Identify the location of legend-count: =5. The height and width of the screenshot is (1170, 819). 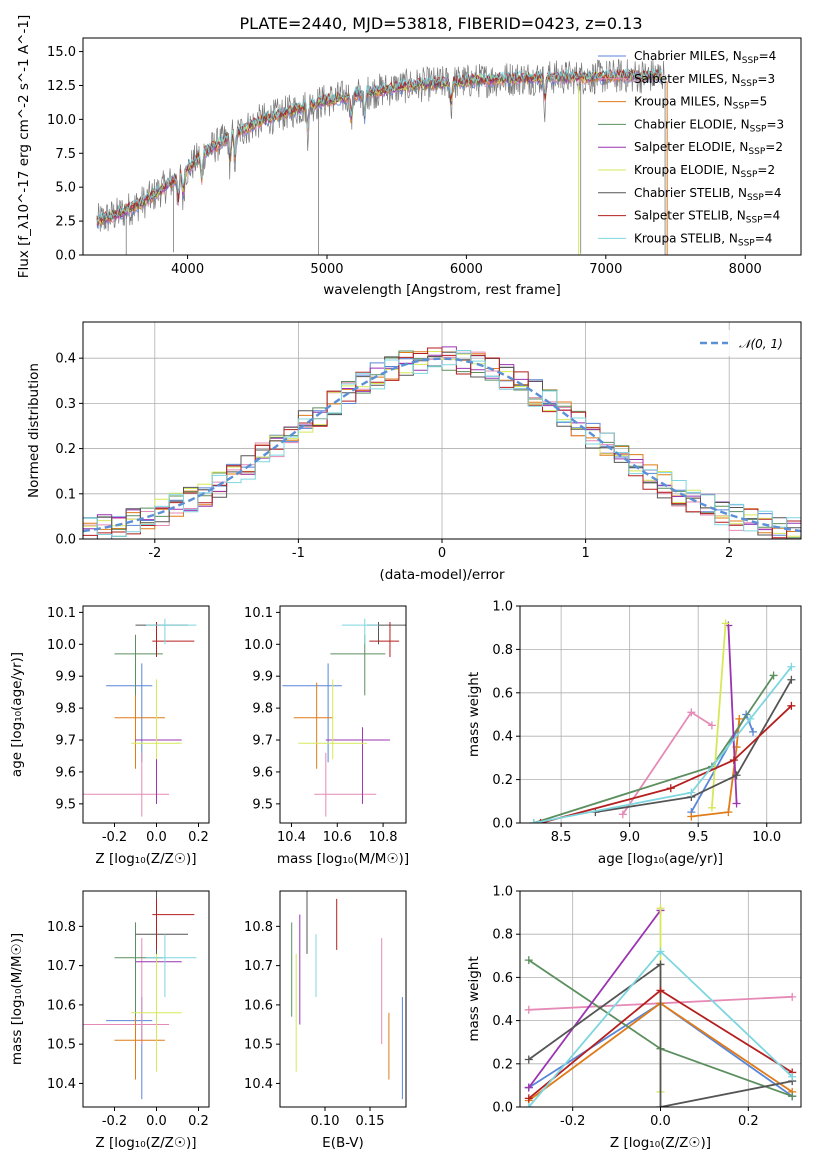
(759, 102).